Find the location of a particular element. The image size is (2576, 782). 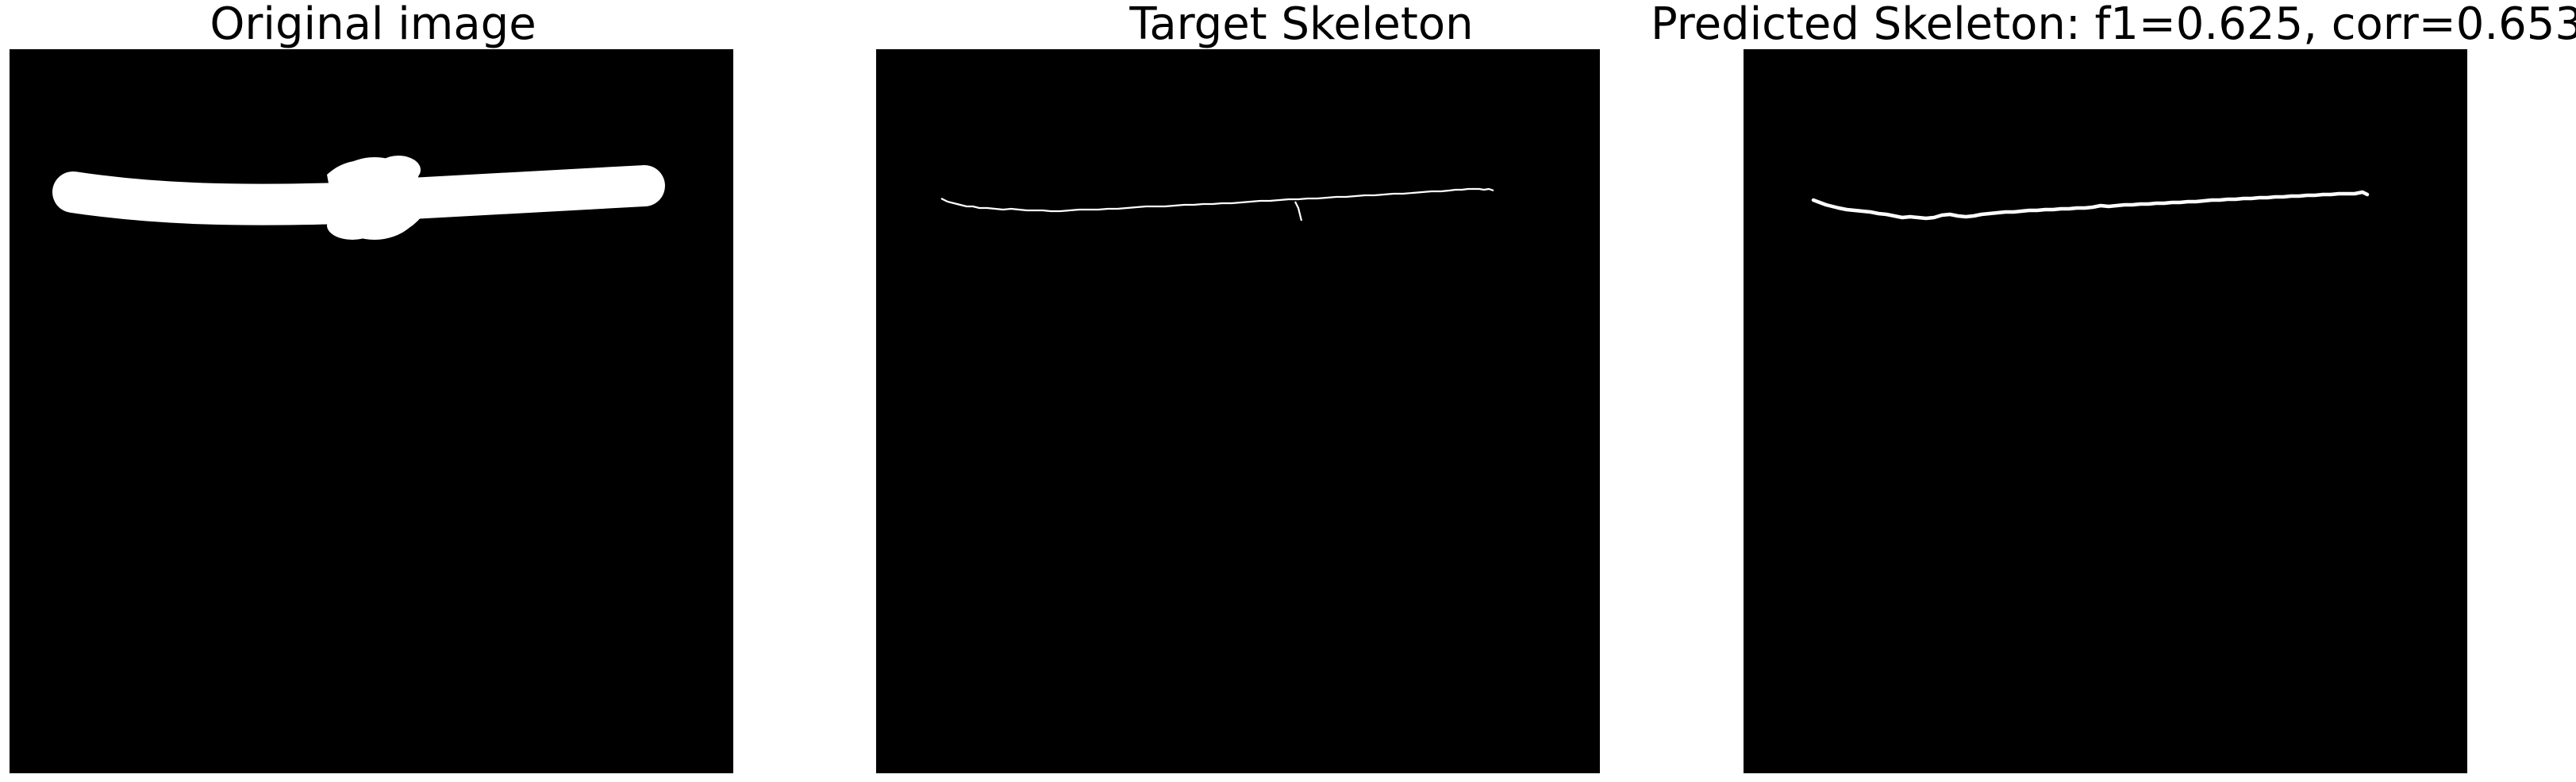

object-mask is located at coordinates (358, 198).